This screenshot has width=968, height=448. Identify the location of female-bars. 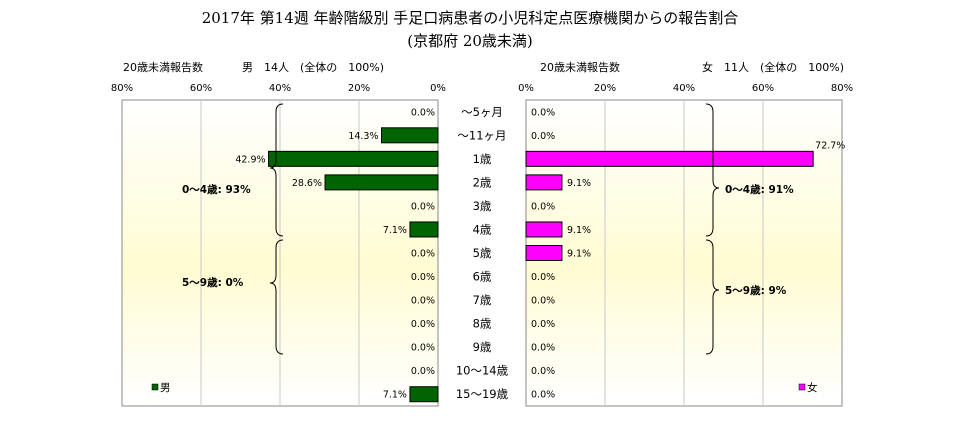
(669, 205).